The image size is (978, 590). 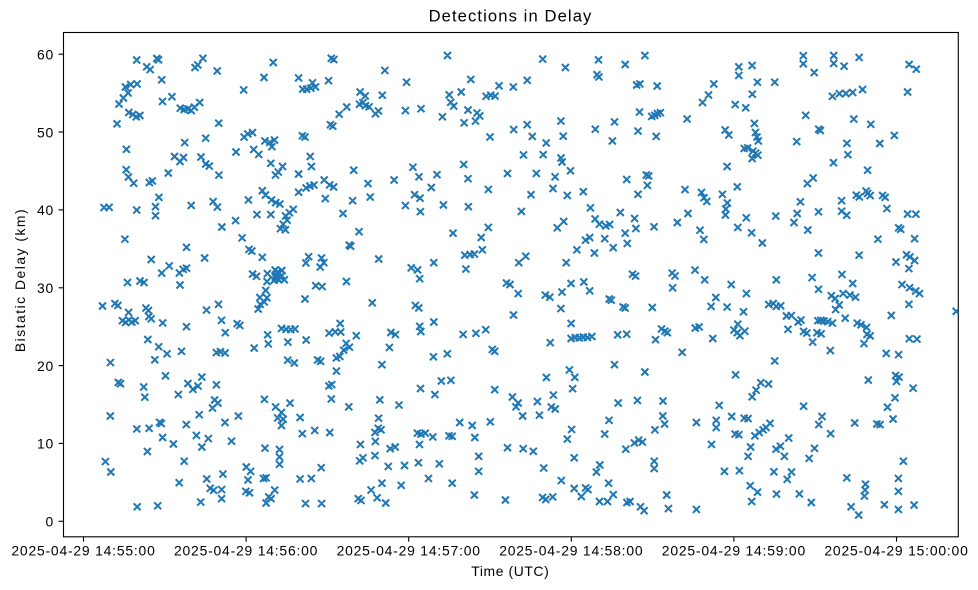 I want to click on svg-text: 10, so click(x=45, y=444).